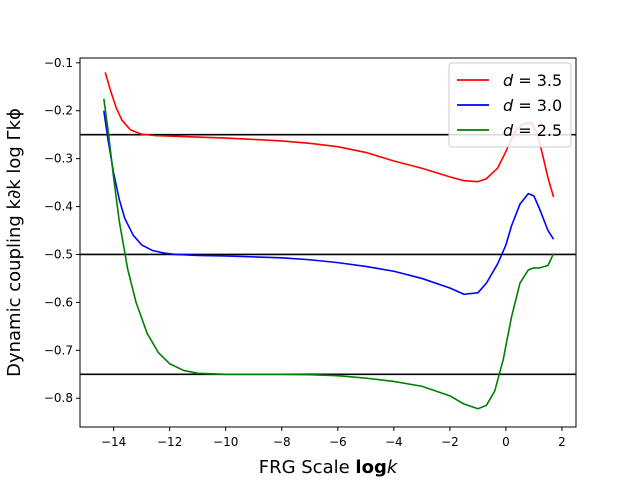 This screenshot has width=640, height=480. What do you see at coordinates (370, 467) in the screenshot?
I see `x-axis-label-log: log` at bounding box center [370, 467].